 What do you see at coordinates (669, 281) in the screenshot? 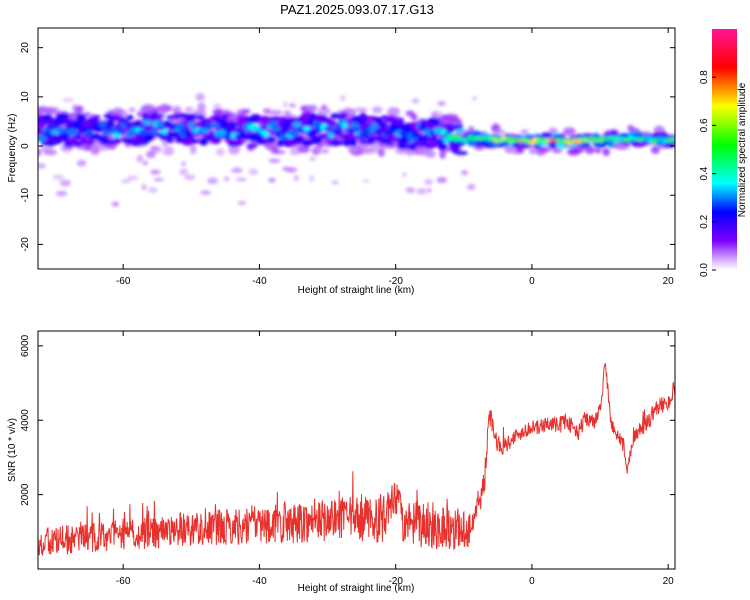
I see `spectrogram-xtick-label: 20` at bounding box center [669, 281].